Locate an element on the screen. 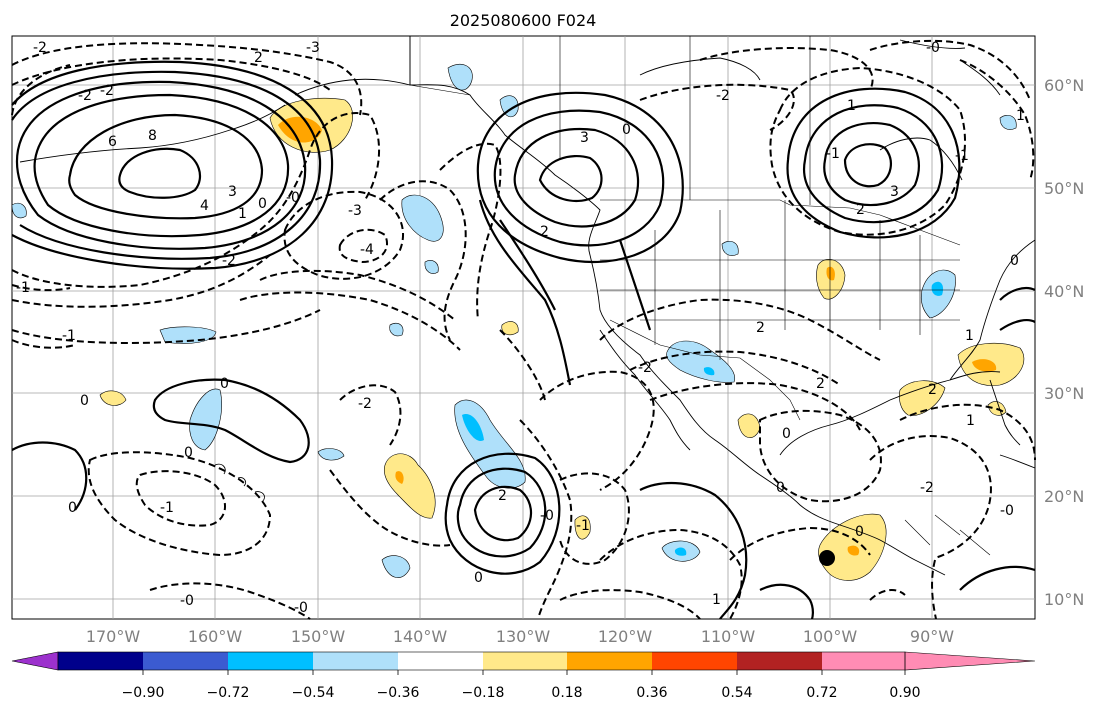  lon-label: 160°W is located at coordinates (215, 636).